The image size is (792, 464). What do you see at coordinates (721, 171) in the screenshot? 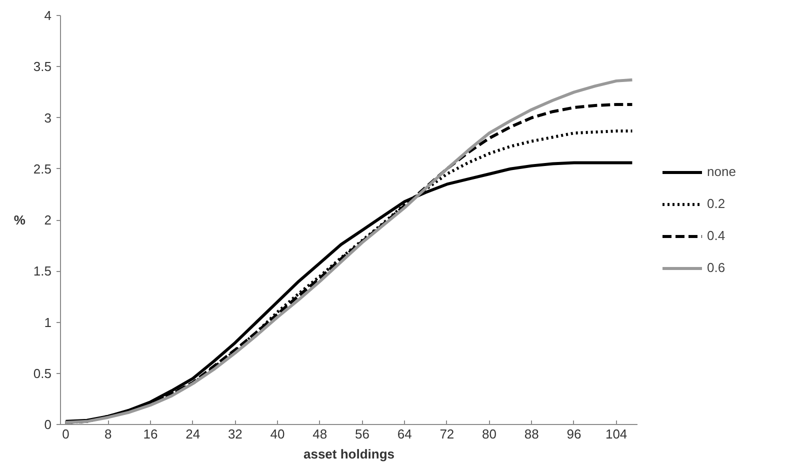
I see `legend-label: none` at bounding box center [721, 171].